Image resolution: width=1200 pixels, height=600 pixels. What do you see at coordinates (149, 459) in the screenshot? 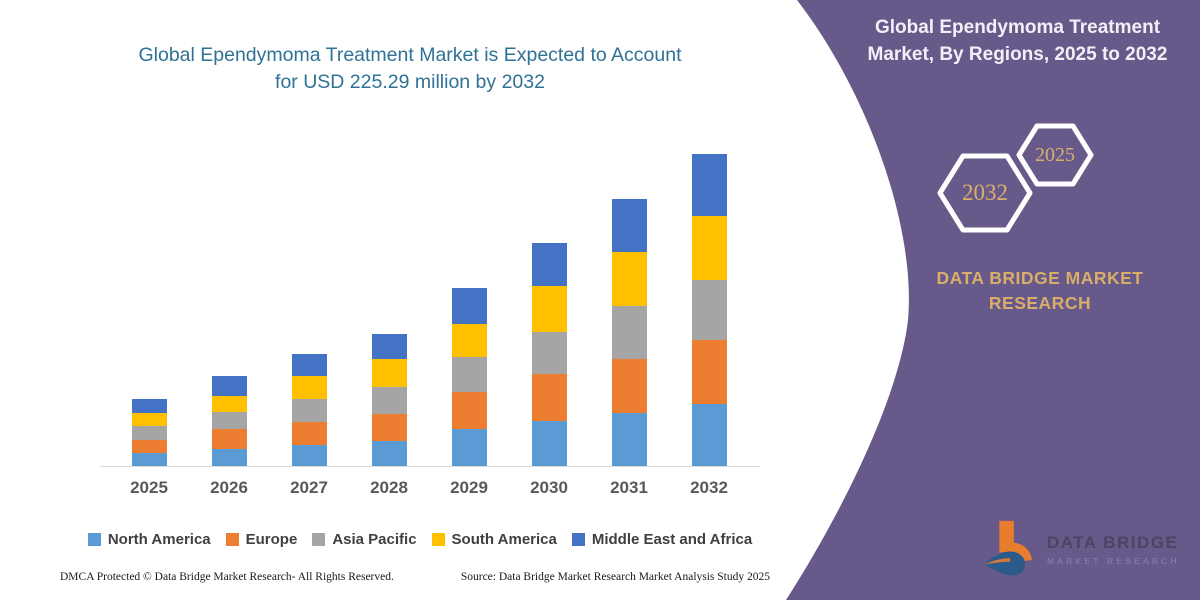
I see `bar-segment-north-america-2025` at bounding box center [149, 459].